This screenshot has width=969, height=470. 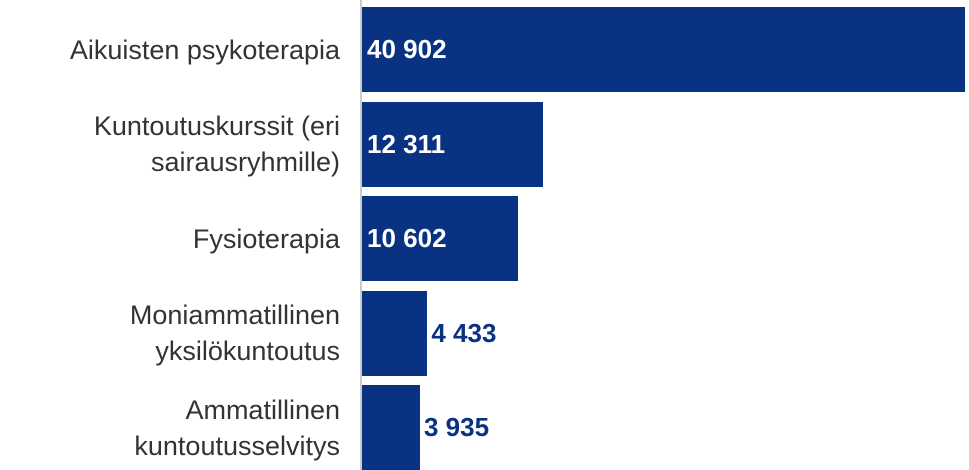 I want to click on category-label: Ammatillinen kuntoutusselvitys, so click(x=170, y=427).